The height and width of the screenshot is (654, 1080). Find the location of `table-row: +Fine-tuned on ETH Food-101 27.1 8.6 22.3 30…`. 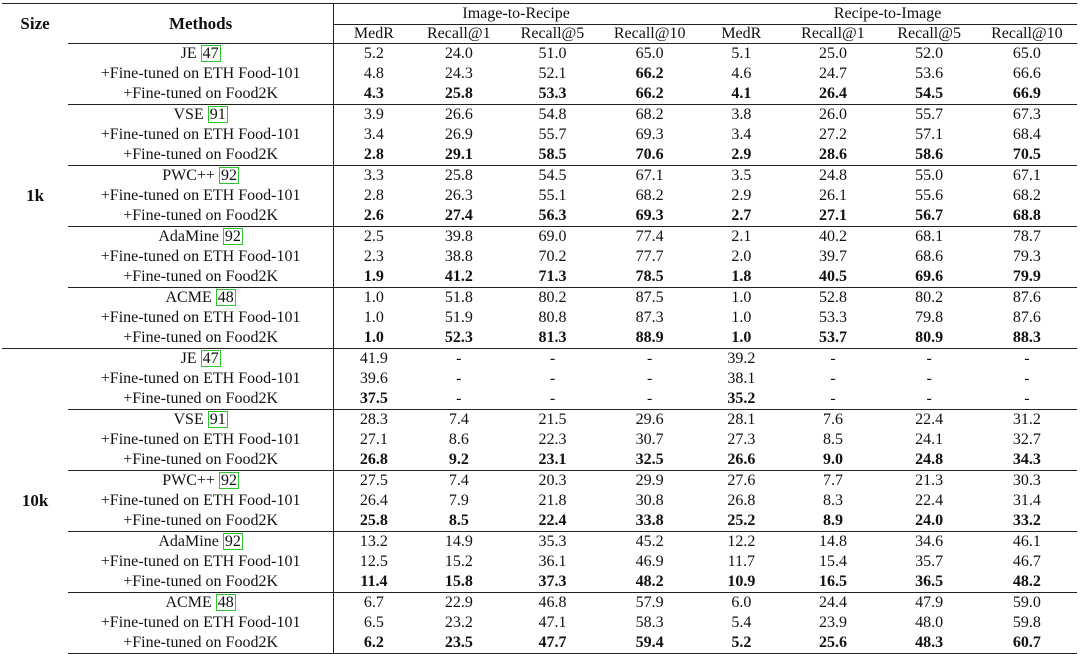

table-row: +Fine-tuned on ETH Food-101 27.1 8.6 22.3 30… is located at coordinates (539, 440).